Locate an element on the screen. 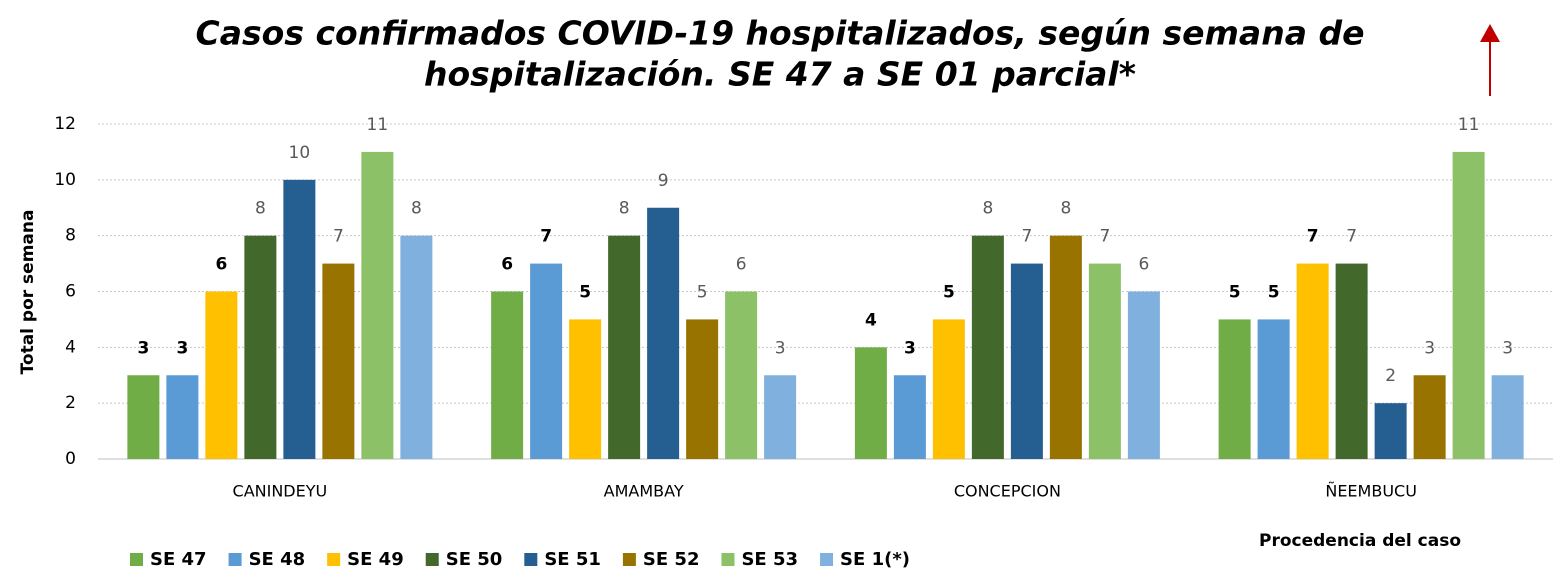 Image resolution: width=1557 pixels, height=571 pixels. y-tick-label: 12 is located at coordinates (65, 124).